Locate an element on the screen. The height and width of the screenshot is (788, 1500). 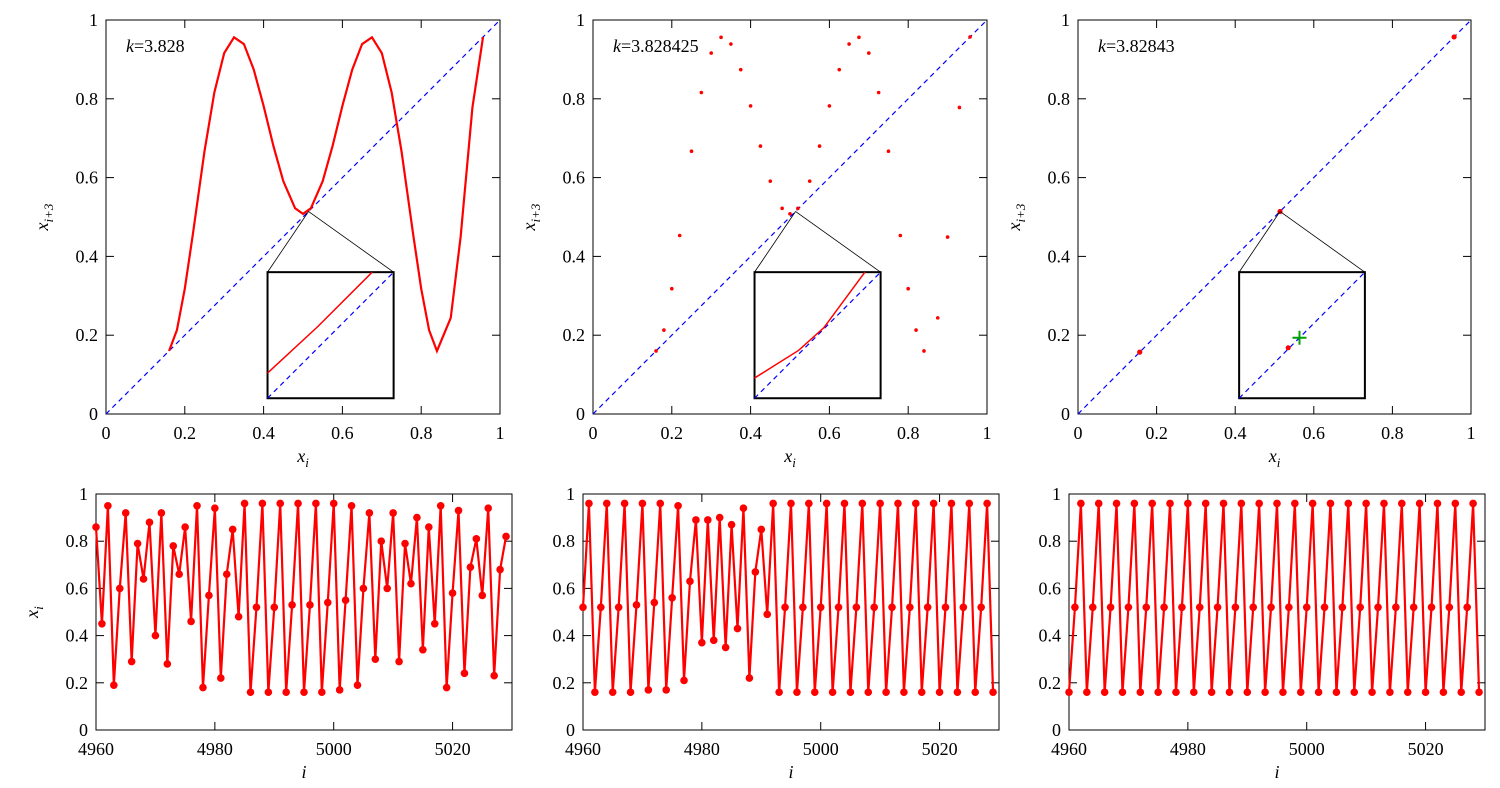
annotation-symbol: k is located at coordinates (617, 46).